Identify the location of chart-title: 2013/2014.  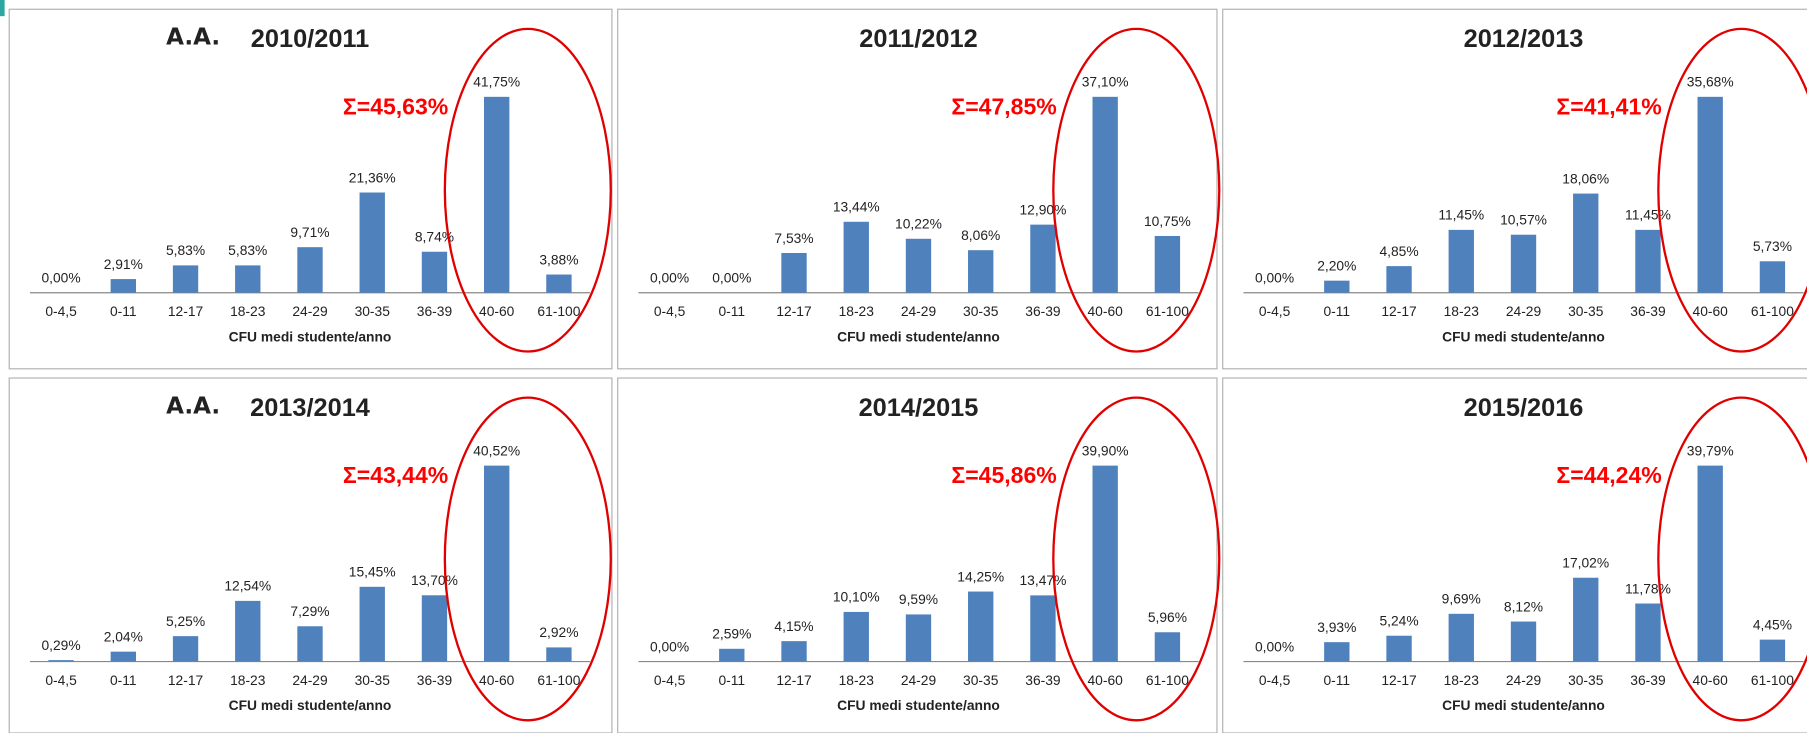
(310, 408).